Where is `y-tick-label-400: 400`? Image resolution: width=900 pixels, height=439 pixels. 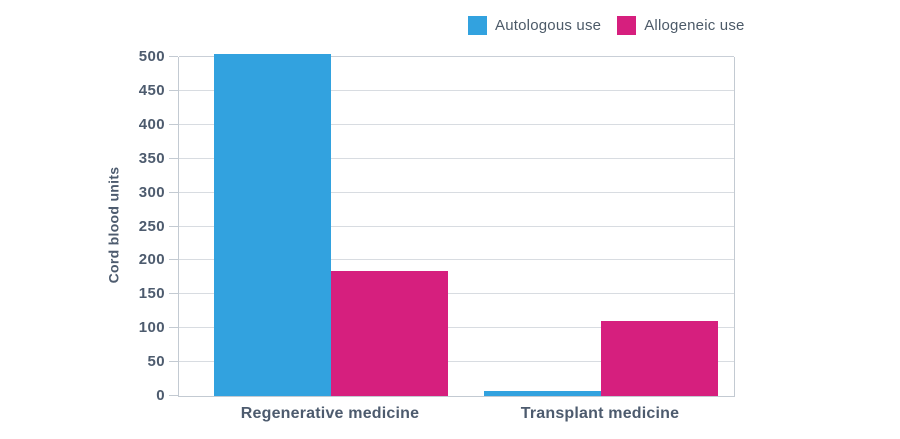 y-tick-label-400: 400 is located at coordinates (151, 124).